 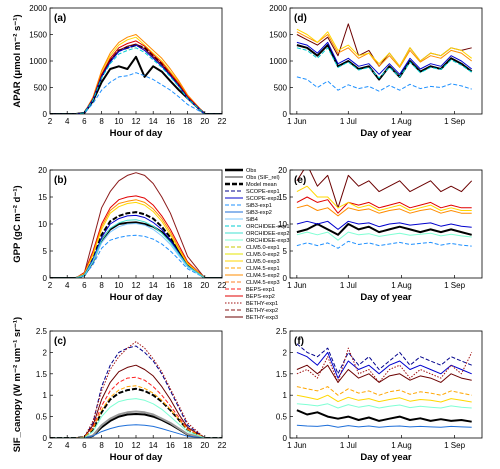 What do you see at coordinates (204, 285) in the screenshot?
I see `x-tick-label: 20` at bounding box center [204, 285].